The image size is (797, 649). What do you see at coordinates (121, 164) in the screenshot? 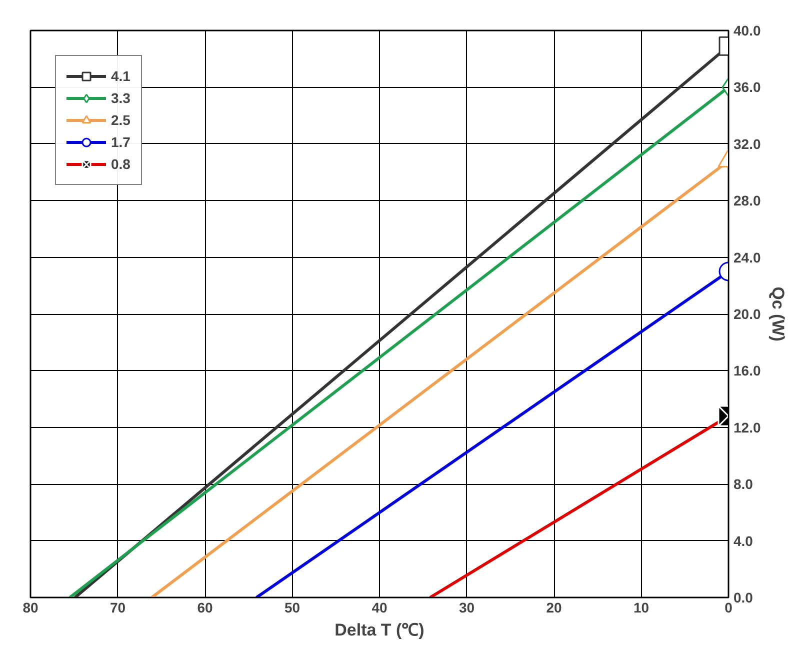
I see `legend-label: 0.8` at bounding box center [121, 164].